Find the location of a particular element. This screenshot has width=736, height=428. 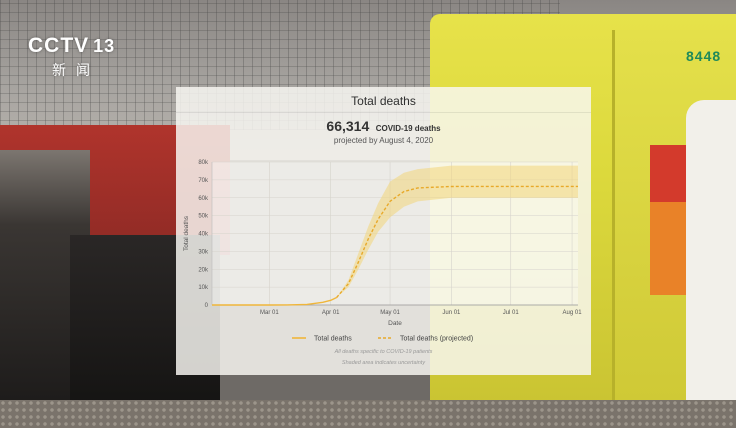

foreground-white-panel is located at coordinates (711, 255).